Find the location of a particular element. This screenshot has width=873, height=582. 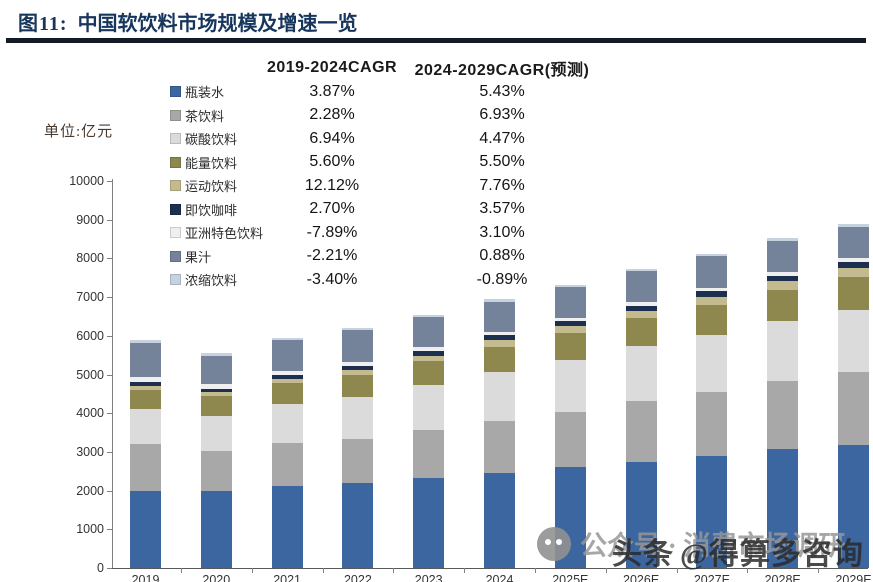

legend-item: 亚洲特色饮料 is located at coordinates (217, 232).